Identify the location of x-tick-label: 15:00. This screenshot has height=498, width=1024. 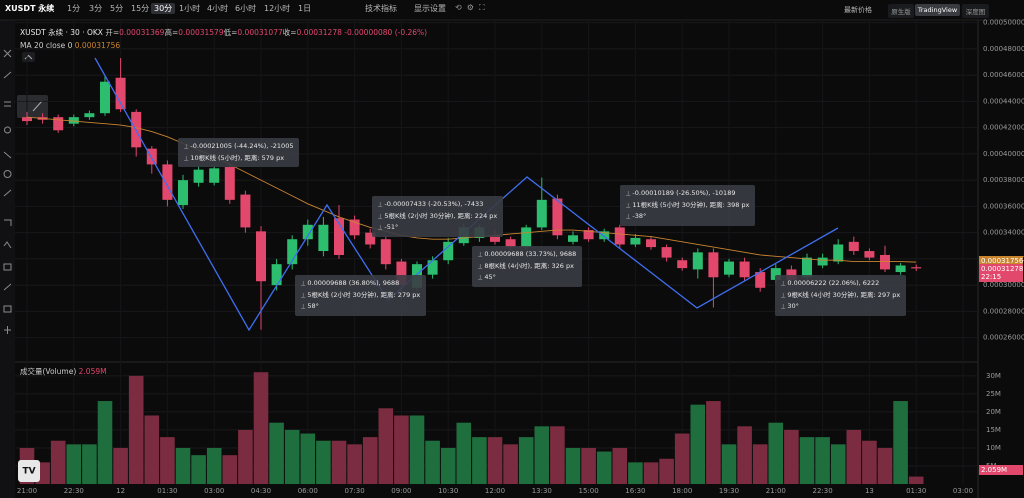
(589, 491).